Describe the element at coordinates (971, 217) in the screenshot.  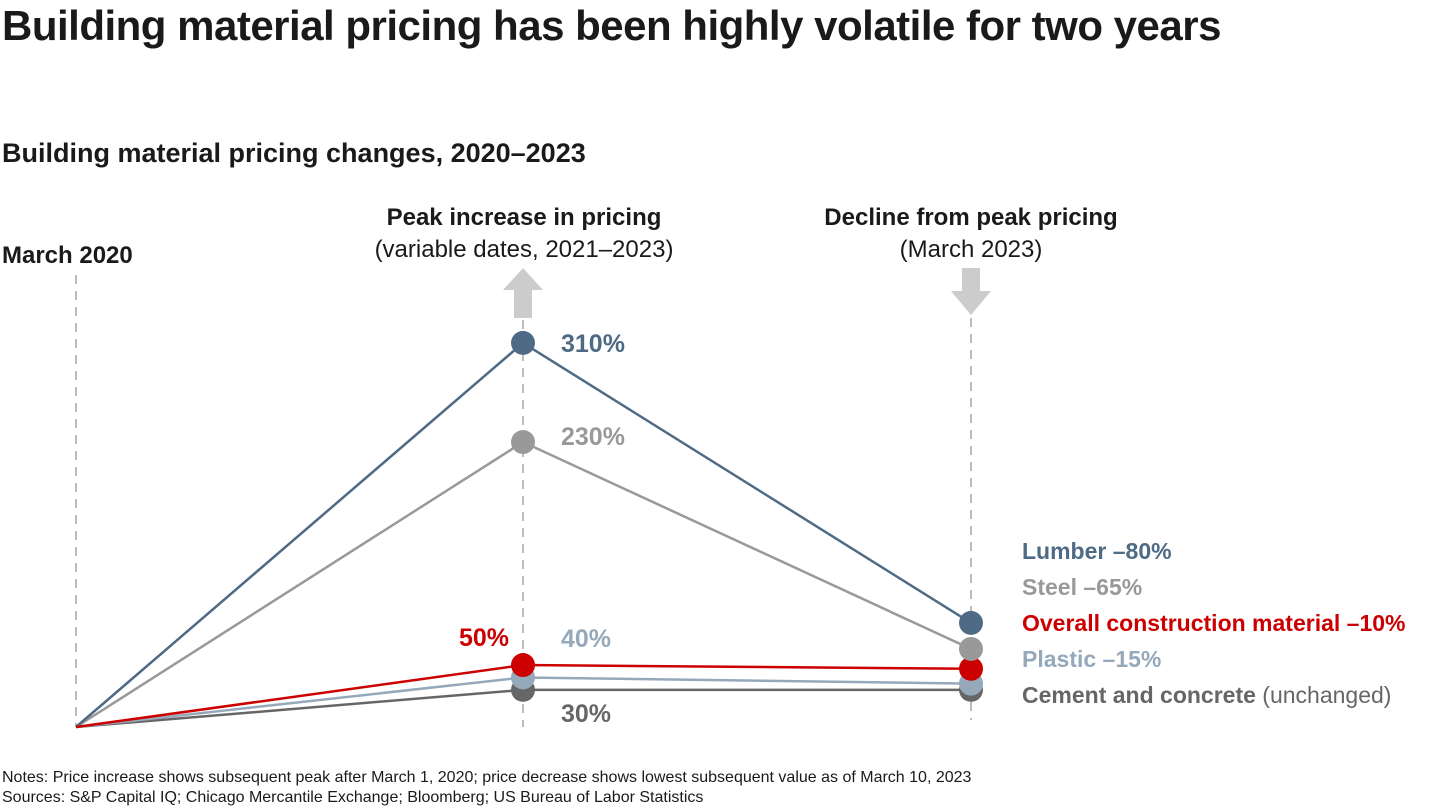
I see `decline-heading: Decline from peak pricing` at that location.